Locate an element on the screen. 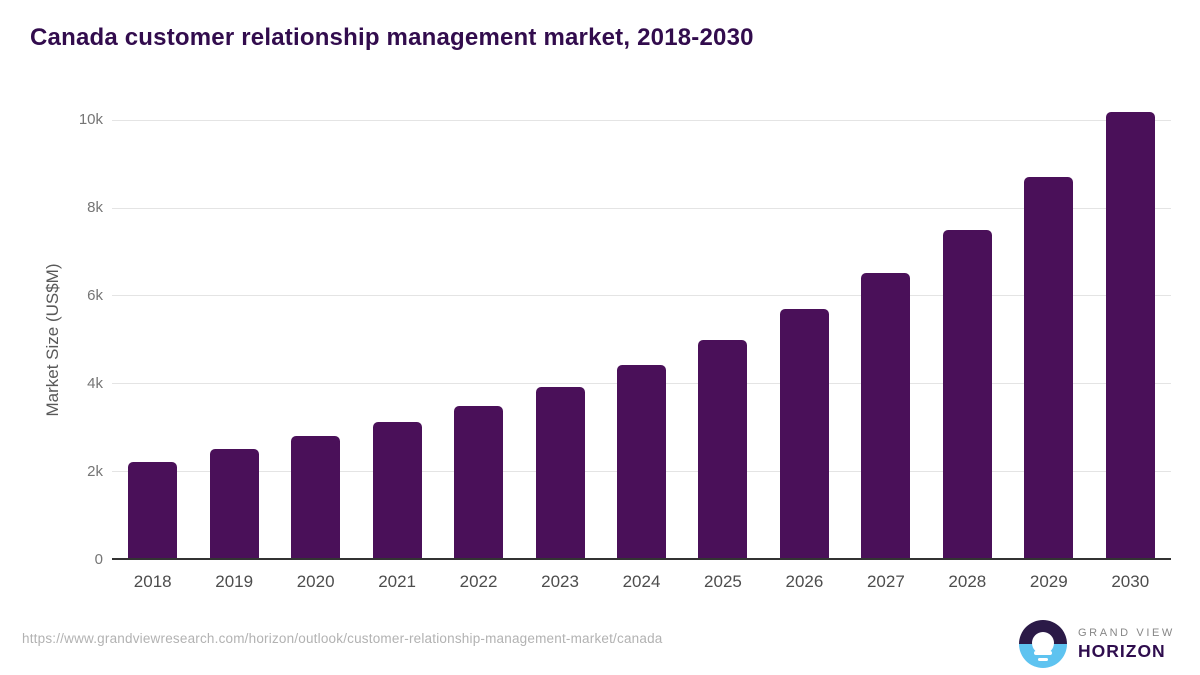 The image size is (1200, 675). bar-2029 is located at coordinates (1049, 367).